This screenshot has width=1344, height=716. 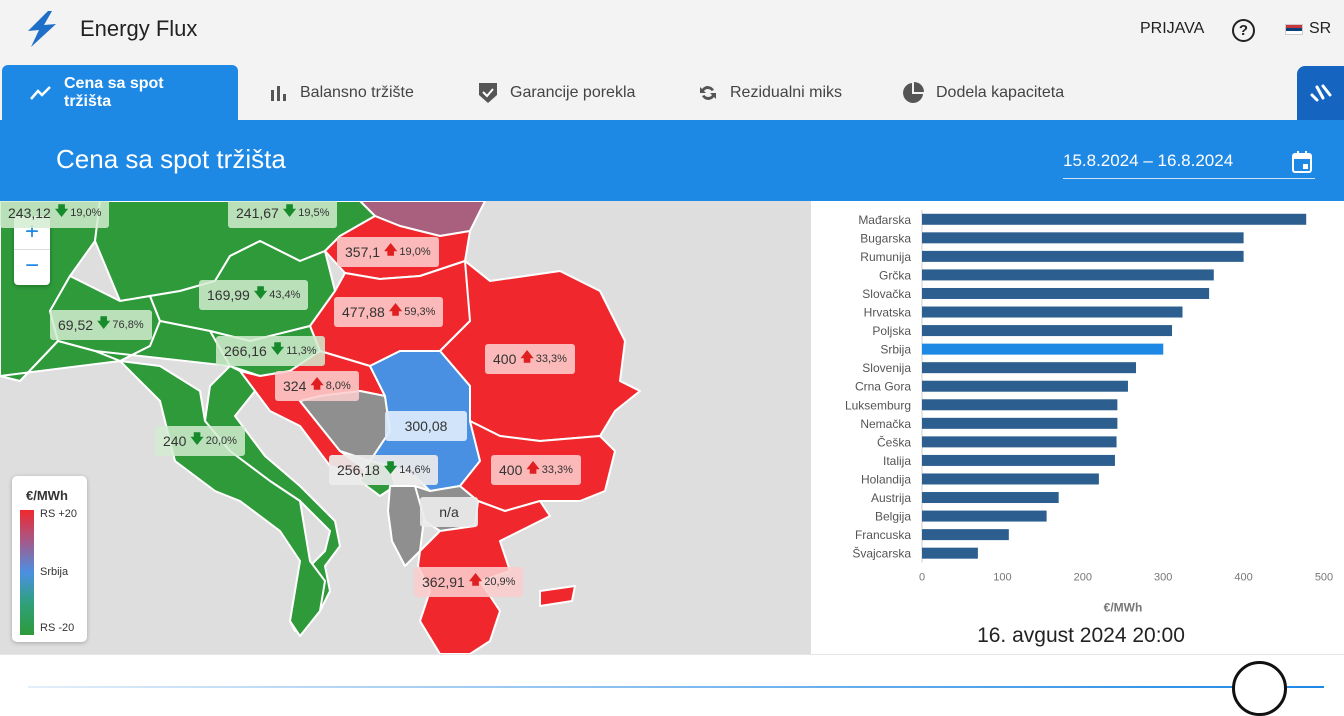 What do you see at coordinates (283, 214) in the screenshot?
I see `map-label-germany: 241,67 🡇 19,5%` at bounding box center [283, 214].